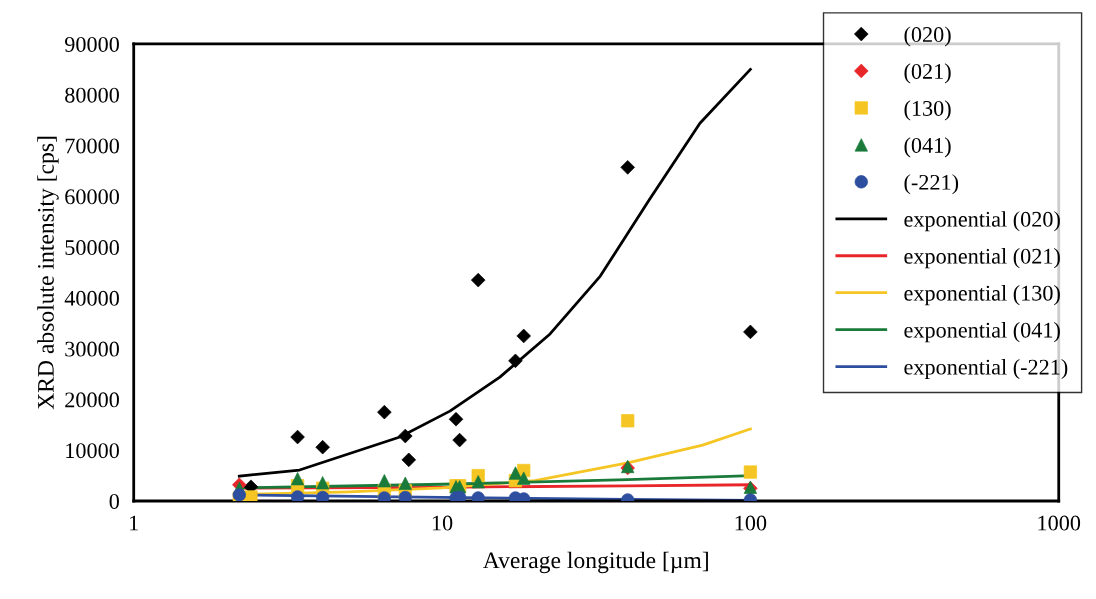 The image size is (1096, 599). What do you see at coordinates (986, 369) in the screenshot?
I see `legend-label: exponential (-221)` at bounding box center [986, 369].